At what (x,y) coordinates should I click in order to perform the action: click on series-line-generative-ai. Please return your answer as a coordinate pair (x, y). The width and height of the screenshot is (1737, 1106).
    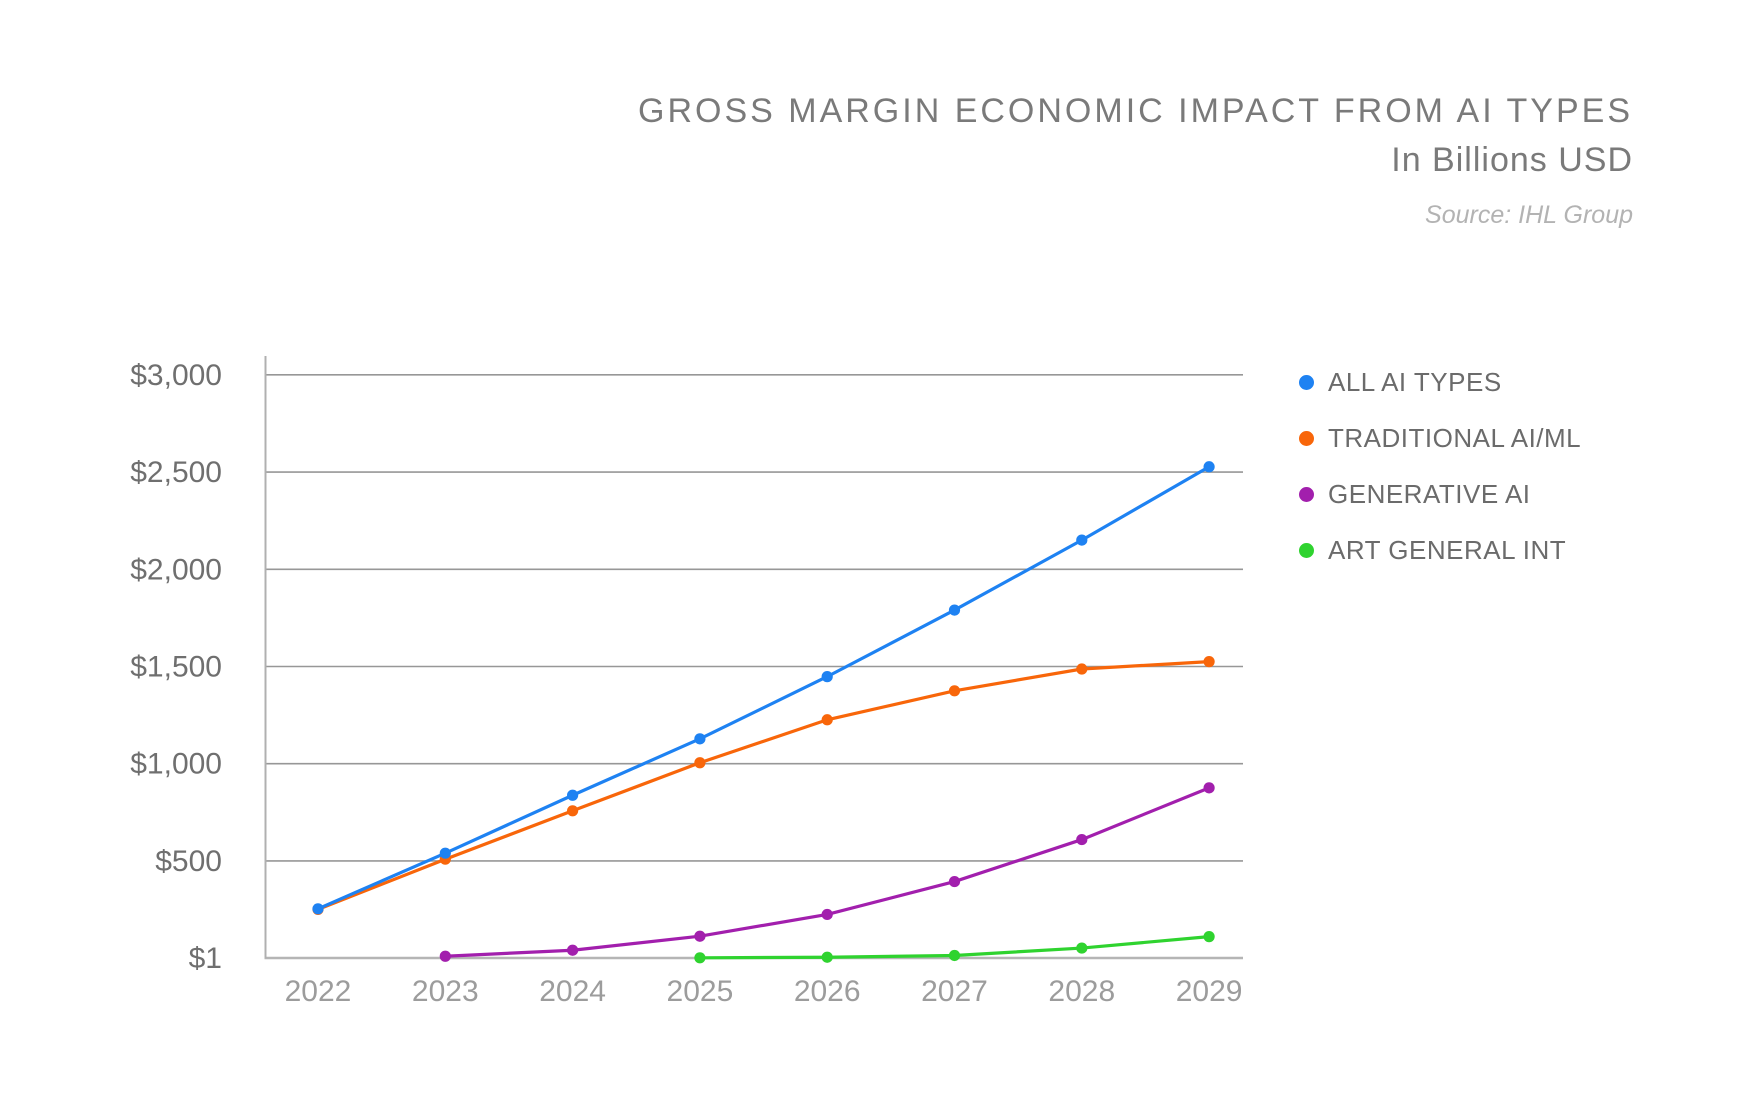
    Looking at the image, I should click on (827, 872).